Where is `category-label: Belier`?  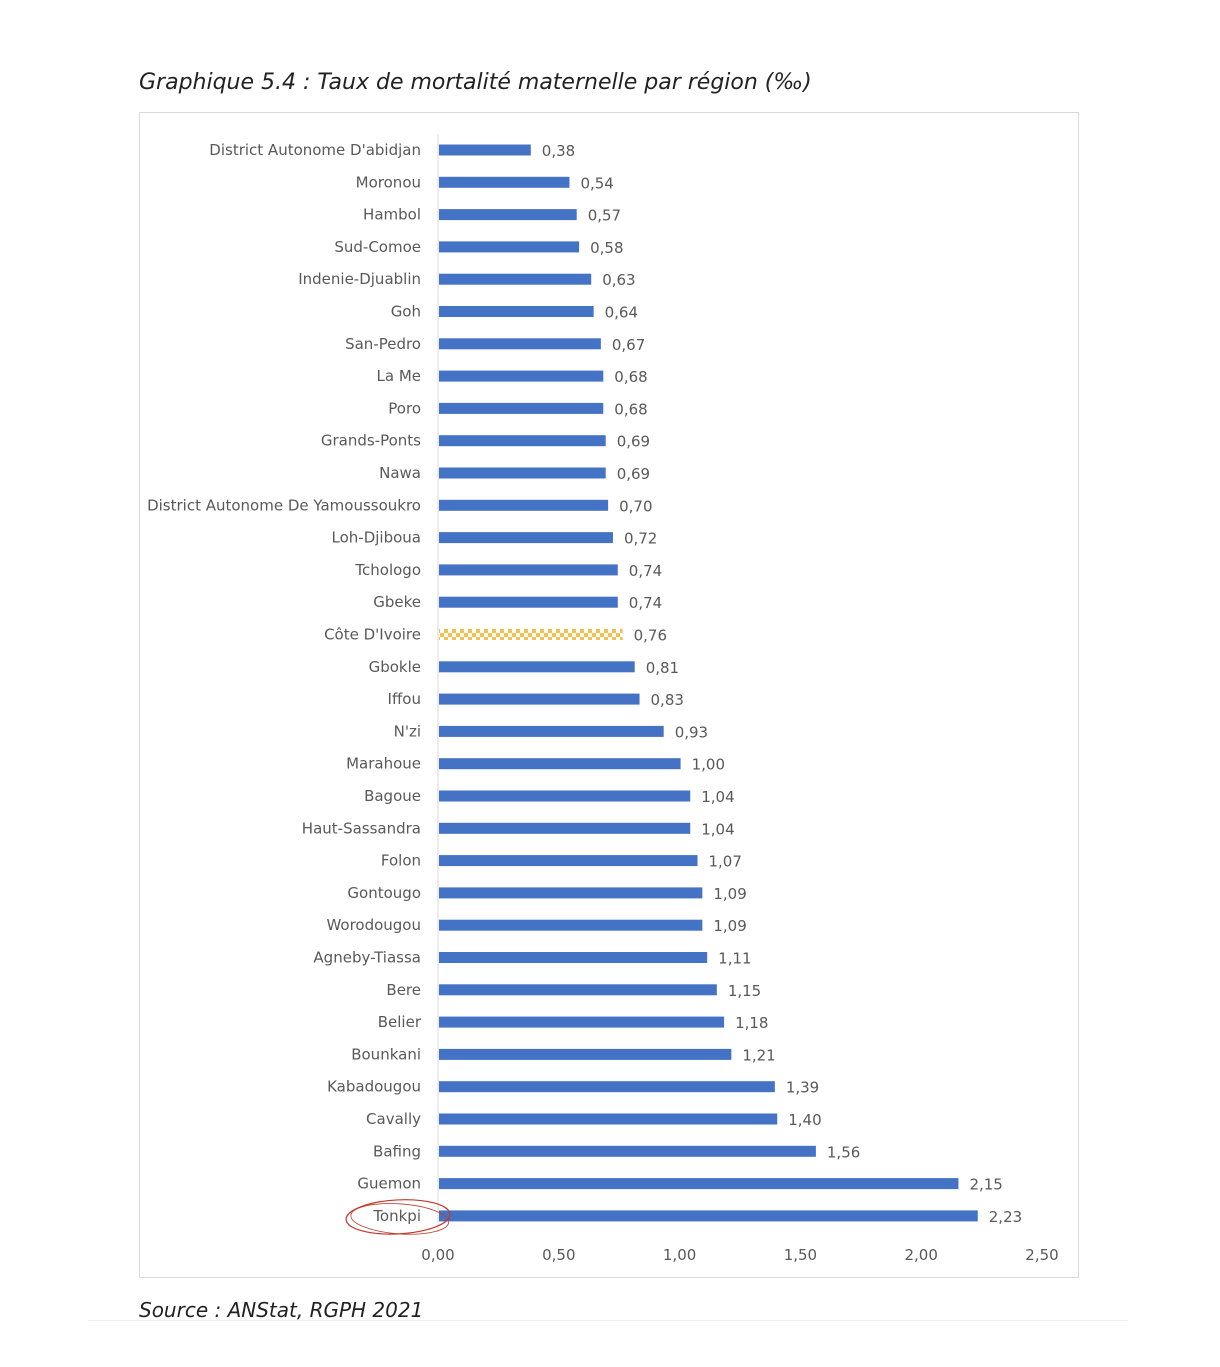
category-label: Belier is located at coordinates (400, 1022).